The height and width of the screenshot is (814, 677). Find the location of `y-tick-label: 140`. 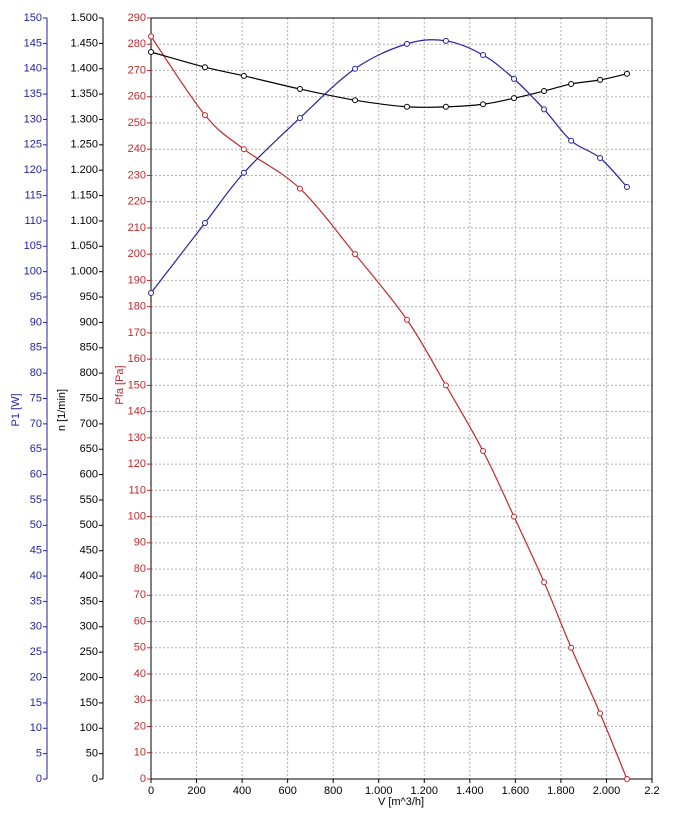

y-tick-label: 140 is located at coordinates (33, 69).